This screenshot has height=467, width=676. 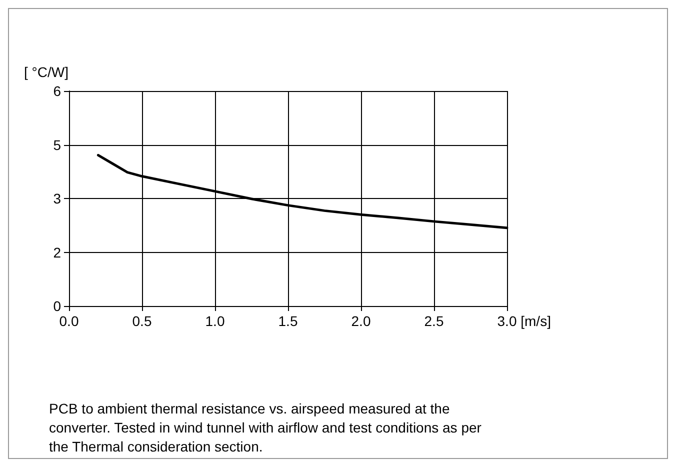 What do you see at coordinates (57, 91) in the screenshot?
I see `y-tick-label: 6` at bounding box center [57, 91].